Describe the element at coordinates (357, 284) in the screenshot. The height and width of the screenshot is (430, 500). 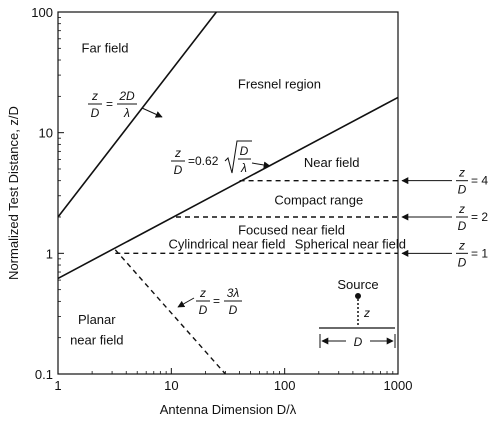
I see `inset-source-label: Source` at that location.